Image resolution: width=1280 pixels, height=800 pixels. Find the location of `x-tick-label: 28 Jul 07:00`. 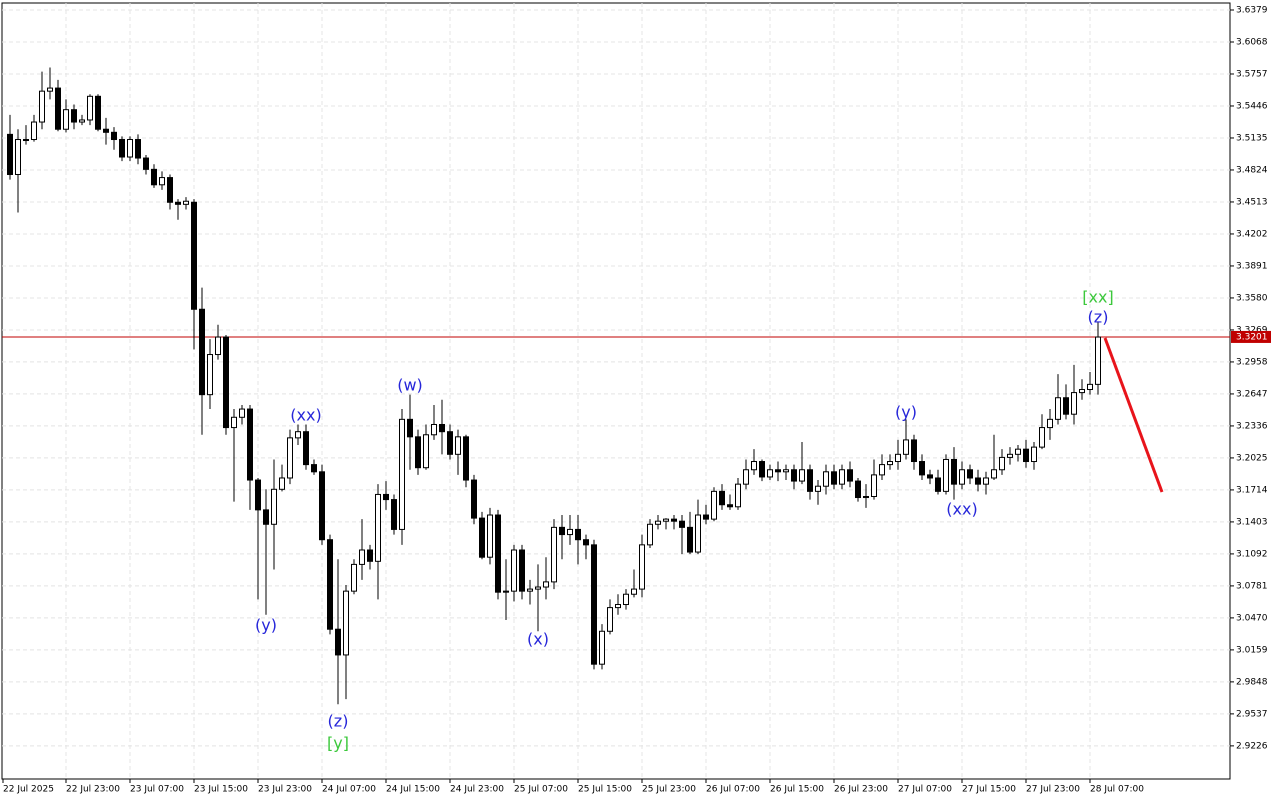

x-tick-label: 28 Jul 07:00 is located at coordinates (1117, 790).